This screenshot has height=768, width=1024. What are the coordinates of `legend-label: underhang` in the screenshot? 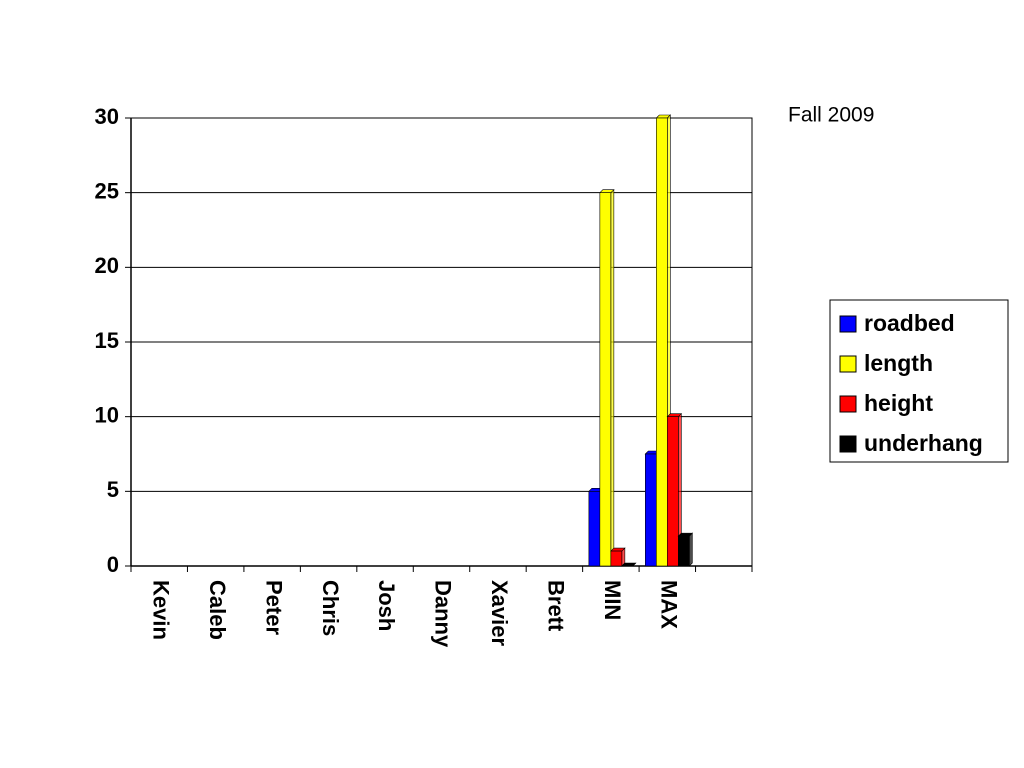 It's located at (923, 443).